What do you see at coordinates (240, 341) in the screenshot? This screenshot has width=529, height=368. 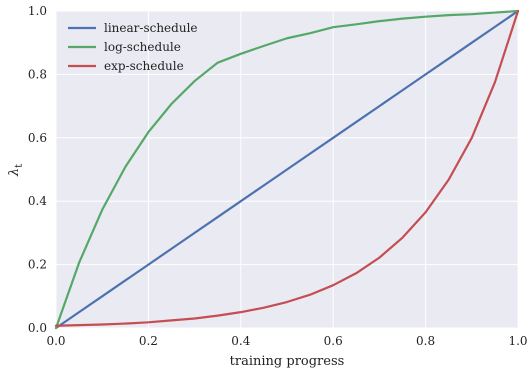 I see `x-tick-label: 0.4` at bounding box center [240, 341].